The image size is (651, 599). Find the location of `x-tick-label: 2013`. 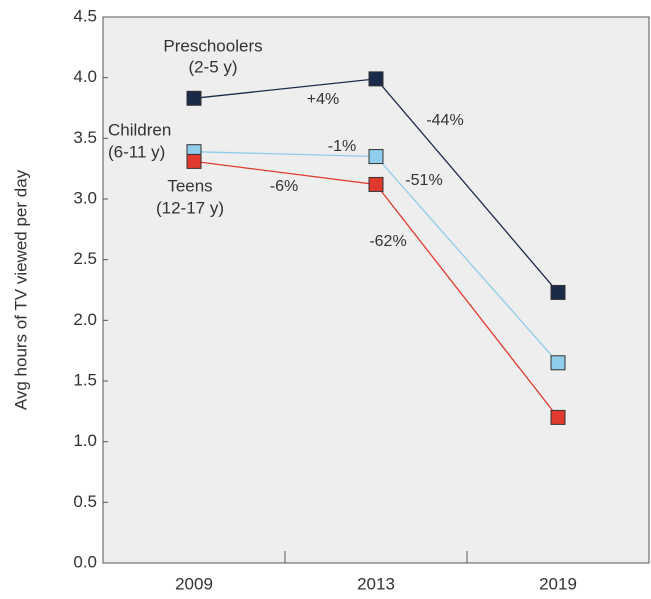

x-tick-label: 2013 is located at coordinates (376, 583).